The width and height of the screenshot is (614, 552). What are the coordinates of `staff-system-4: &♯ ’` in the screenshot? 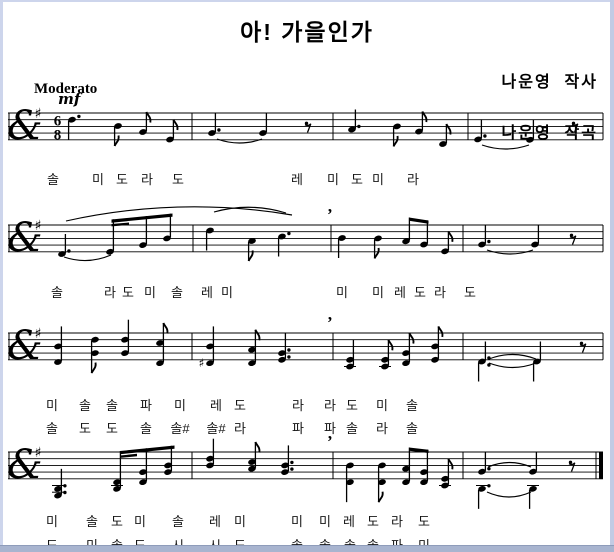 It's located at (305, 470).